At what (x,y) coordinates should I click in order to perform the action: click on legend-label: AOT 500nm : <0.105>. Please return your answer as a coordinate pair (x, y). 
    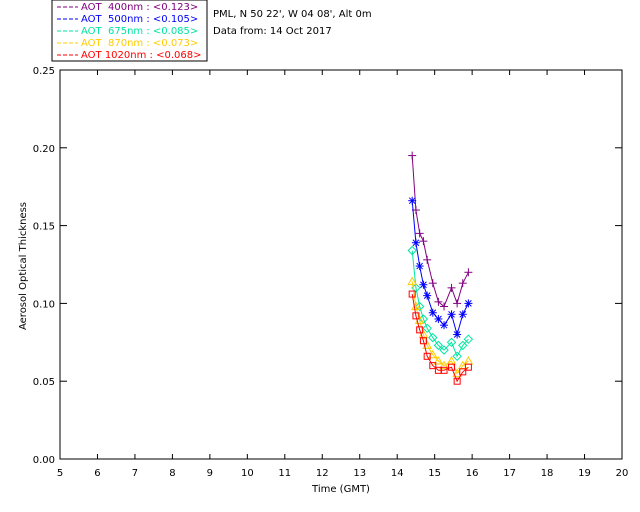
    Looking at the image, I should click on (139, 19).